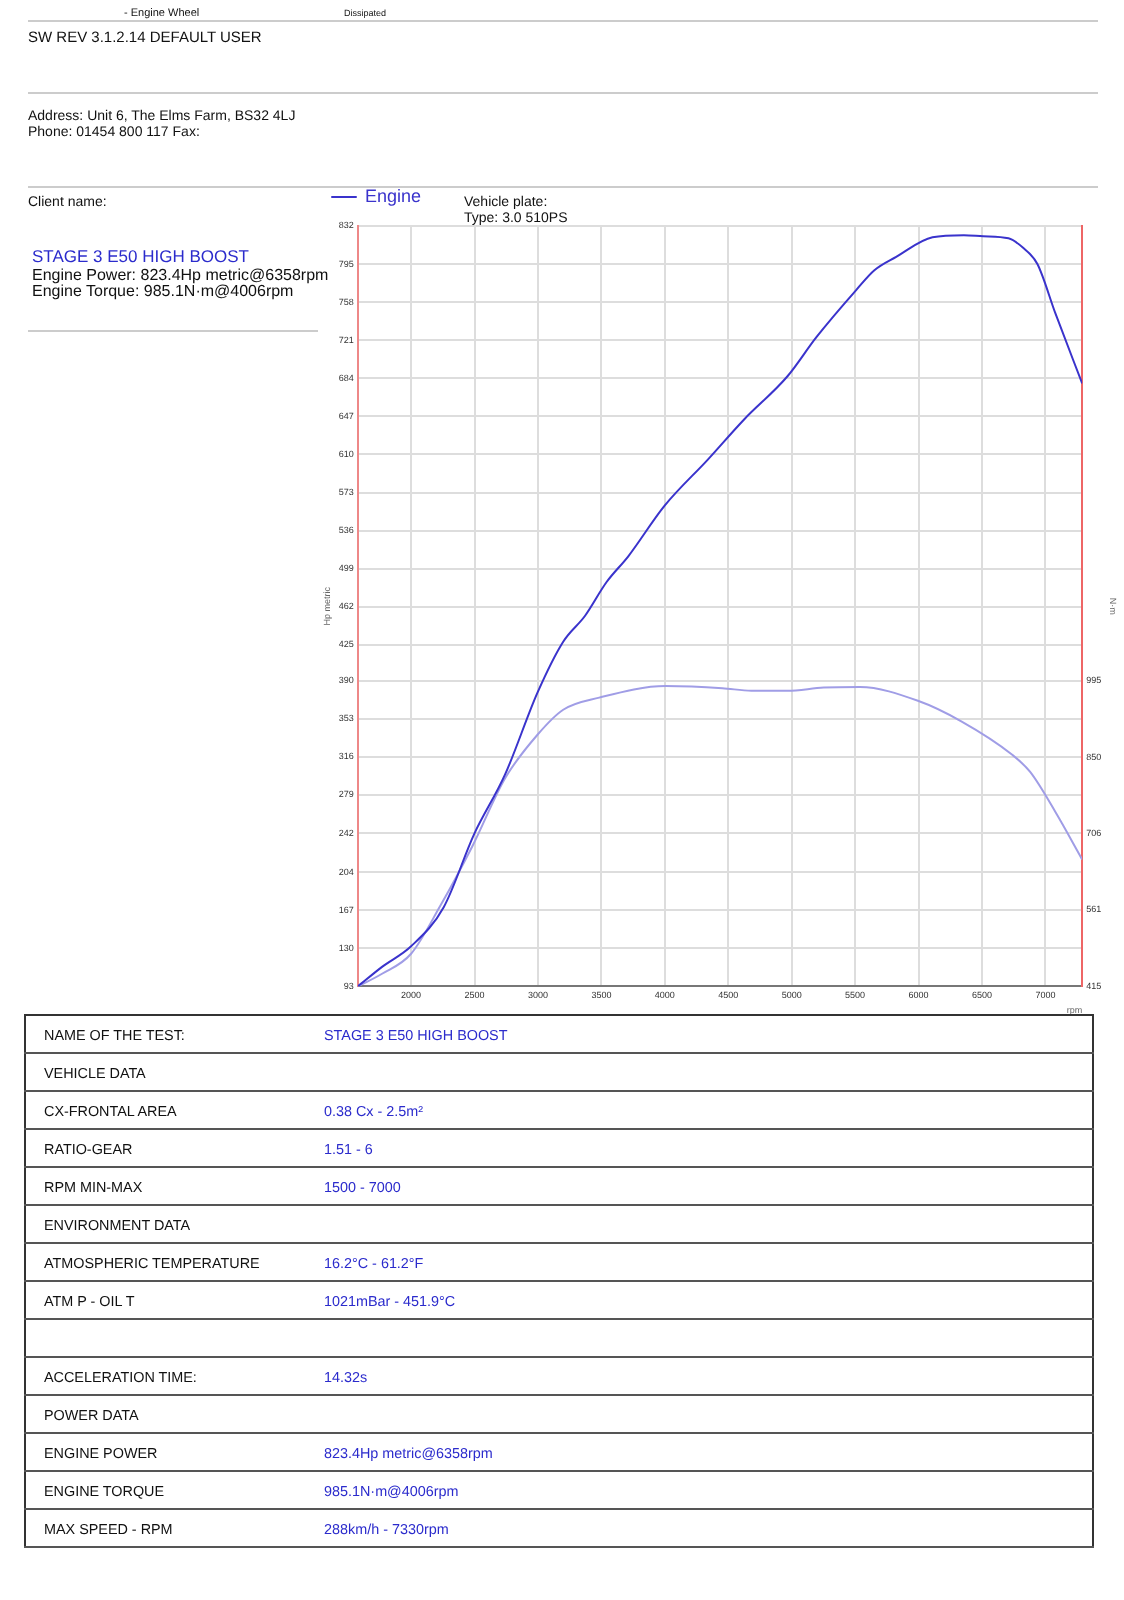 The width and height of the screenshot is (1124, 1600). What do you see at coordinates (163, 291) in the screenshot?
I see `text: Engine Torque: 985.1N·m@4006rpm` at bounding box center [163, 291].